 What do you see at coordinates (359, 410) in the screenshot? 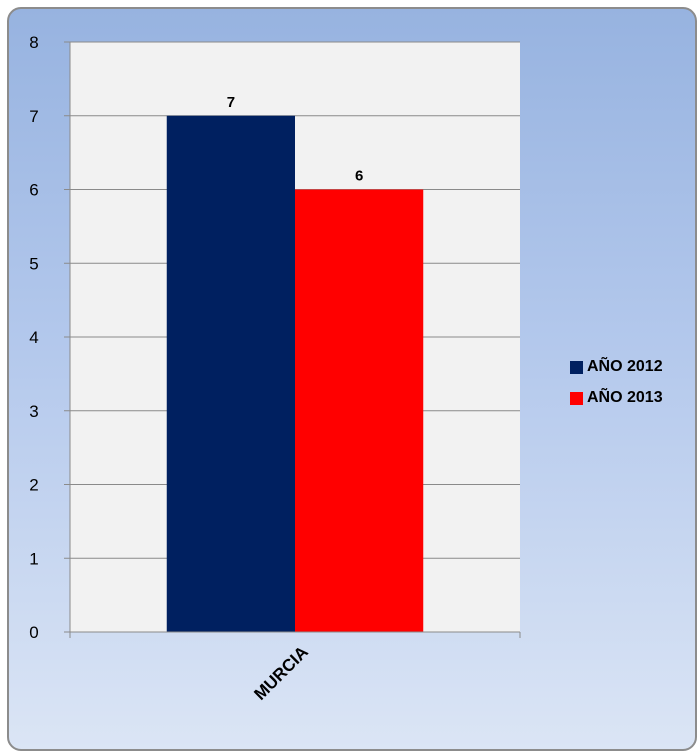
I see `bar-a-o-2013-murcia` at bounding box center [359, 410].